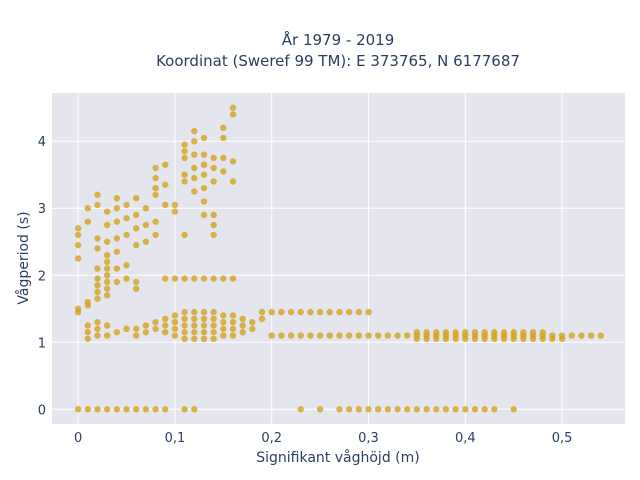 The width and height of the screenshot is (640, 480). I want to click on x-tick-label: 0, so click(78, 438).